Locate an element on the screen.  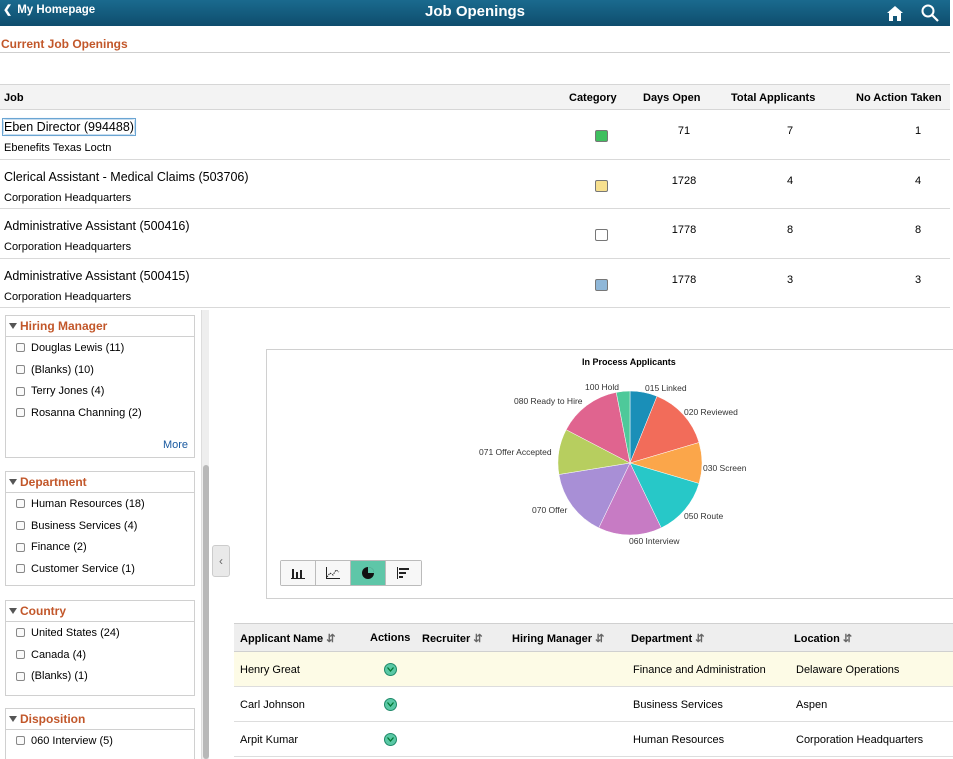
filter-header: Hiring Manager is located at coordinates (100, 326).